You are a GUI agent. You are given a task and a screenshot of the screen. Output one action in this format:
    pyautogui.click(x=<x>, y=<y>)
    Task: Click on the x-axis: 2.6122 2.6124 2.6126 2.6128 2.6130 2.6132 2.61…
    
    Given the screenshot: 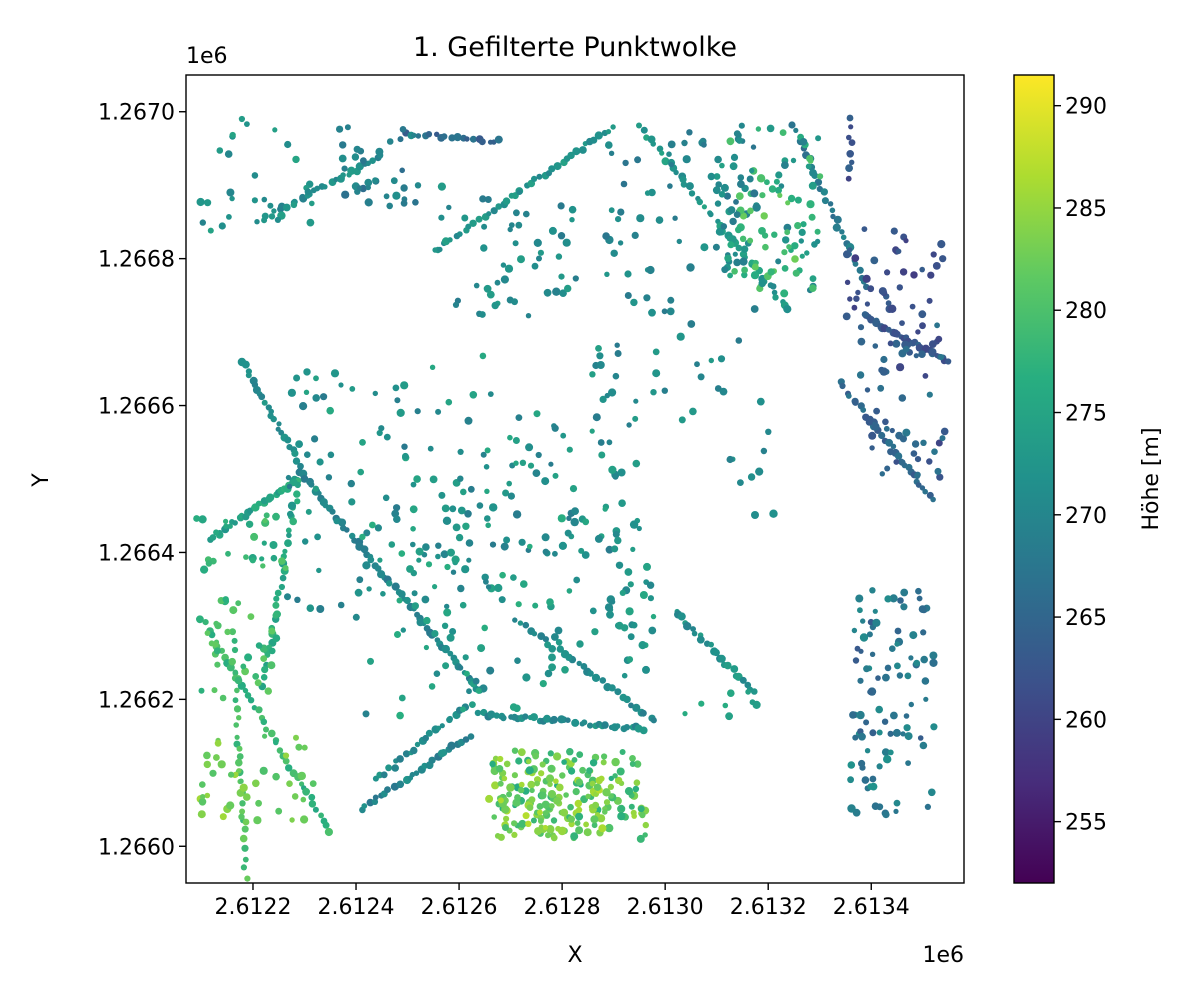 What is the action you would take?
    pyautogui.click(x=562, y=901)
    